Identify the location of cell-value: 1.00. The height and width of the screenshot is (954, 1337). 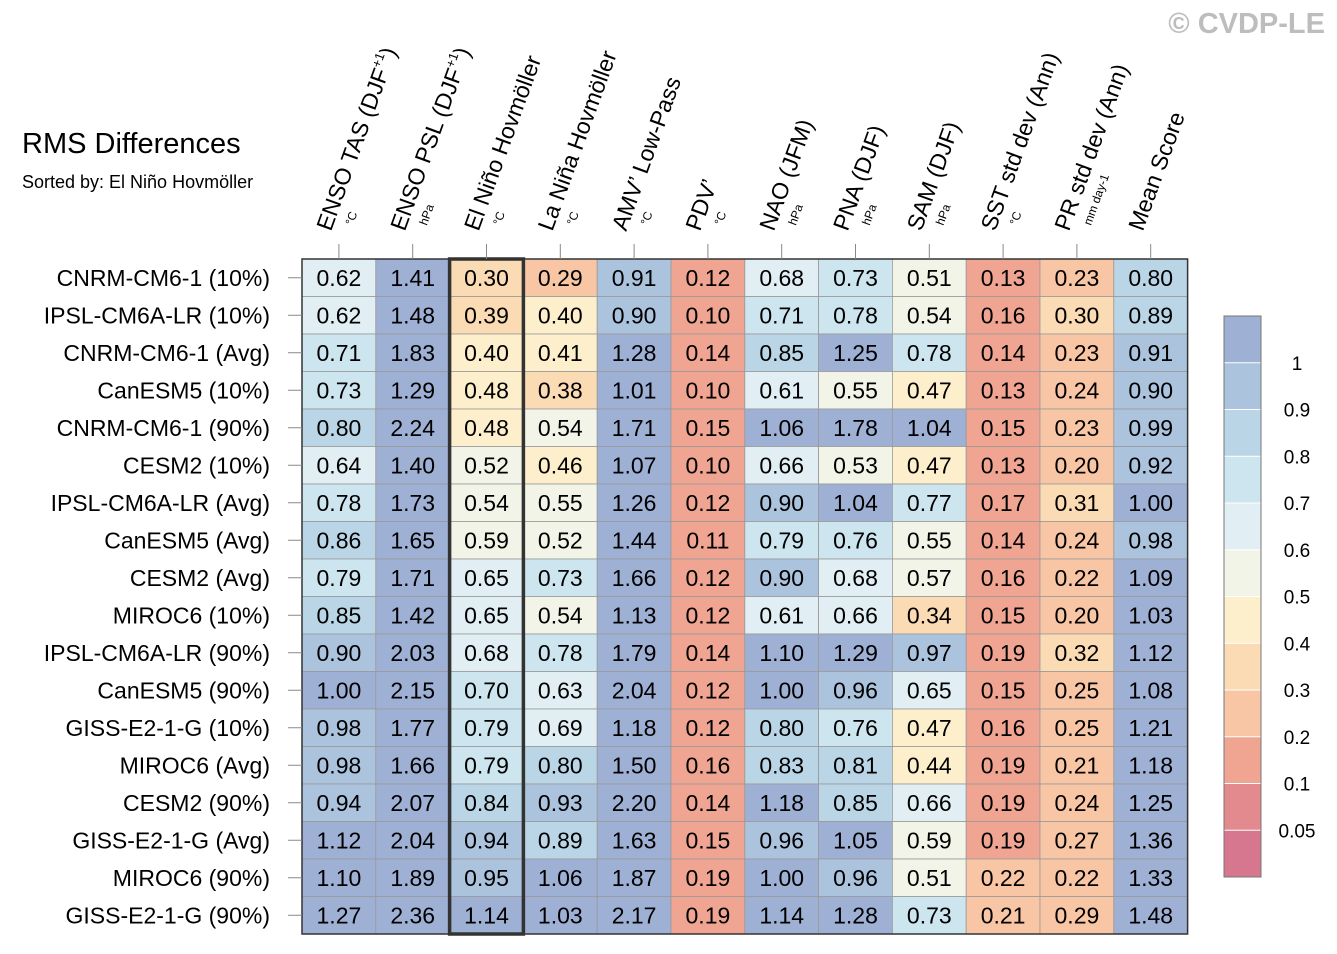
(781, 690).